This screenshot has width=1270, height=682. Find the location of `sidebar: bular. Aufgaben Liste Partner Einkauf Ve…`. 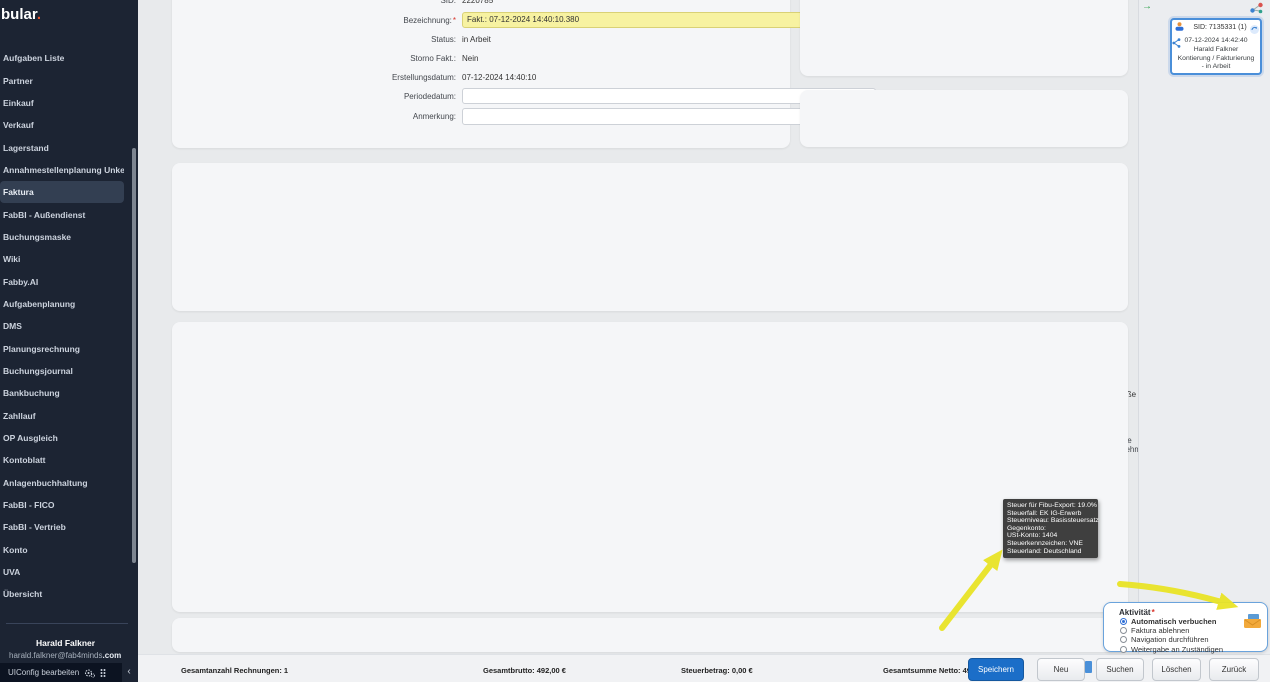

sidebar: bular. Aufgaben Liste Partner Einkauf Ve… is located at coordinates (69, 341).